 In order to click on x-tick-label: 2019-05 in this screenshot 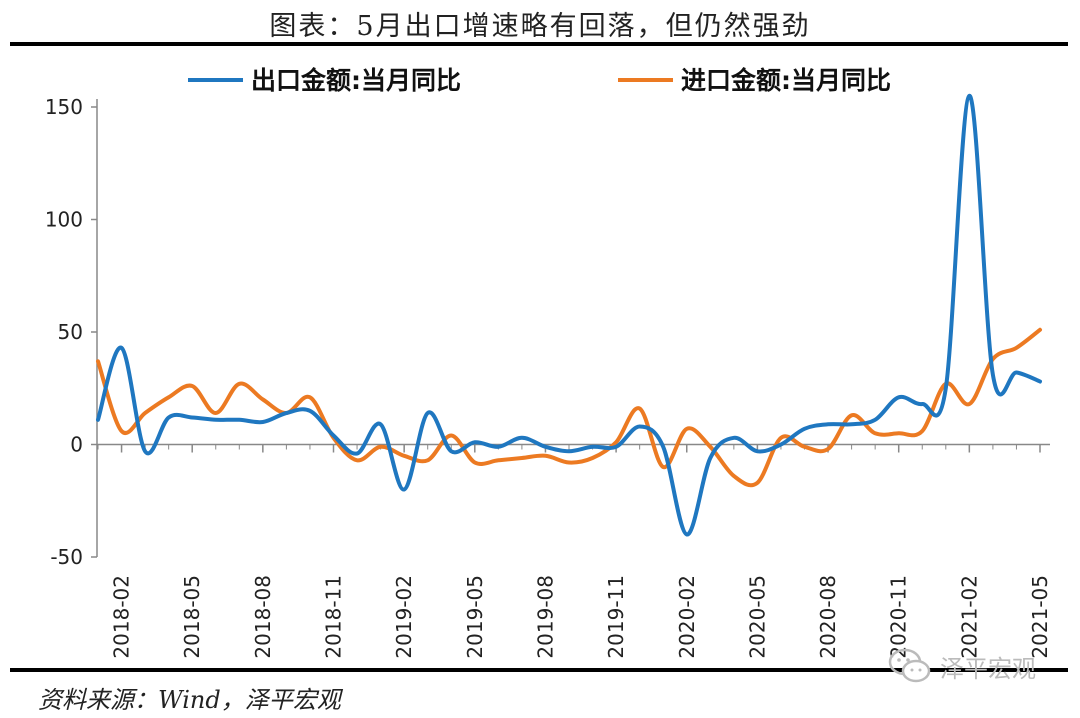, I will do `click(475, 617)`.